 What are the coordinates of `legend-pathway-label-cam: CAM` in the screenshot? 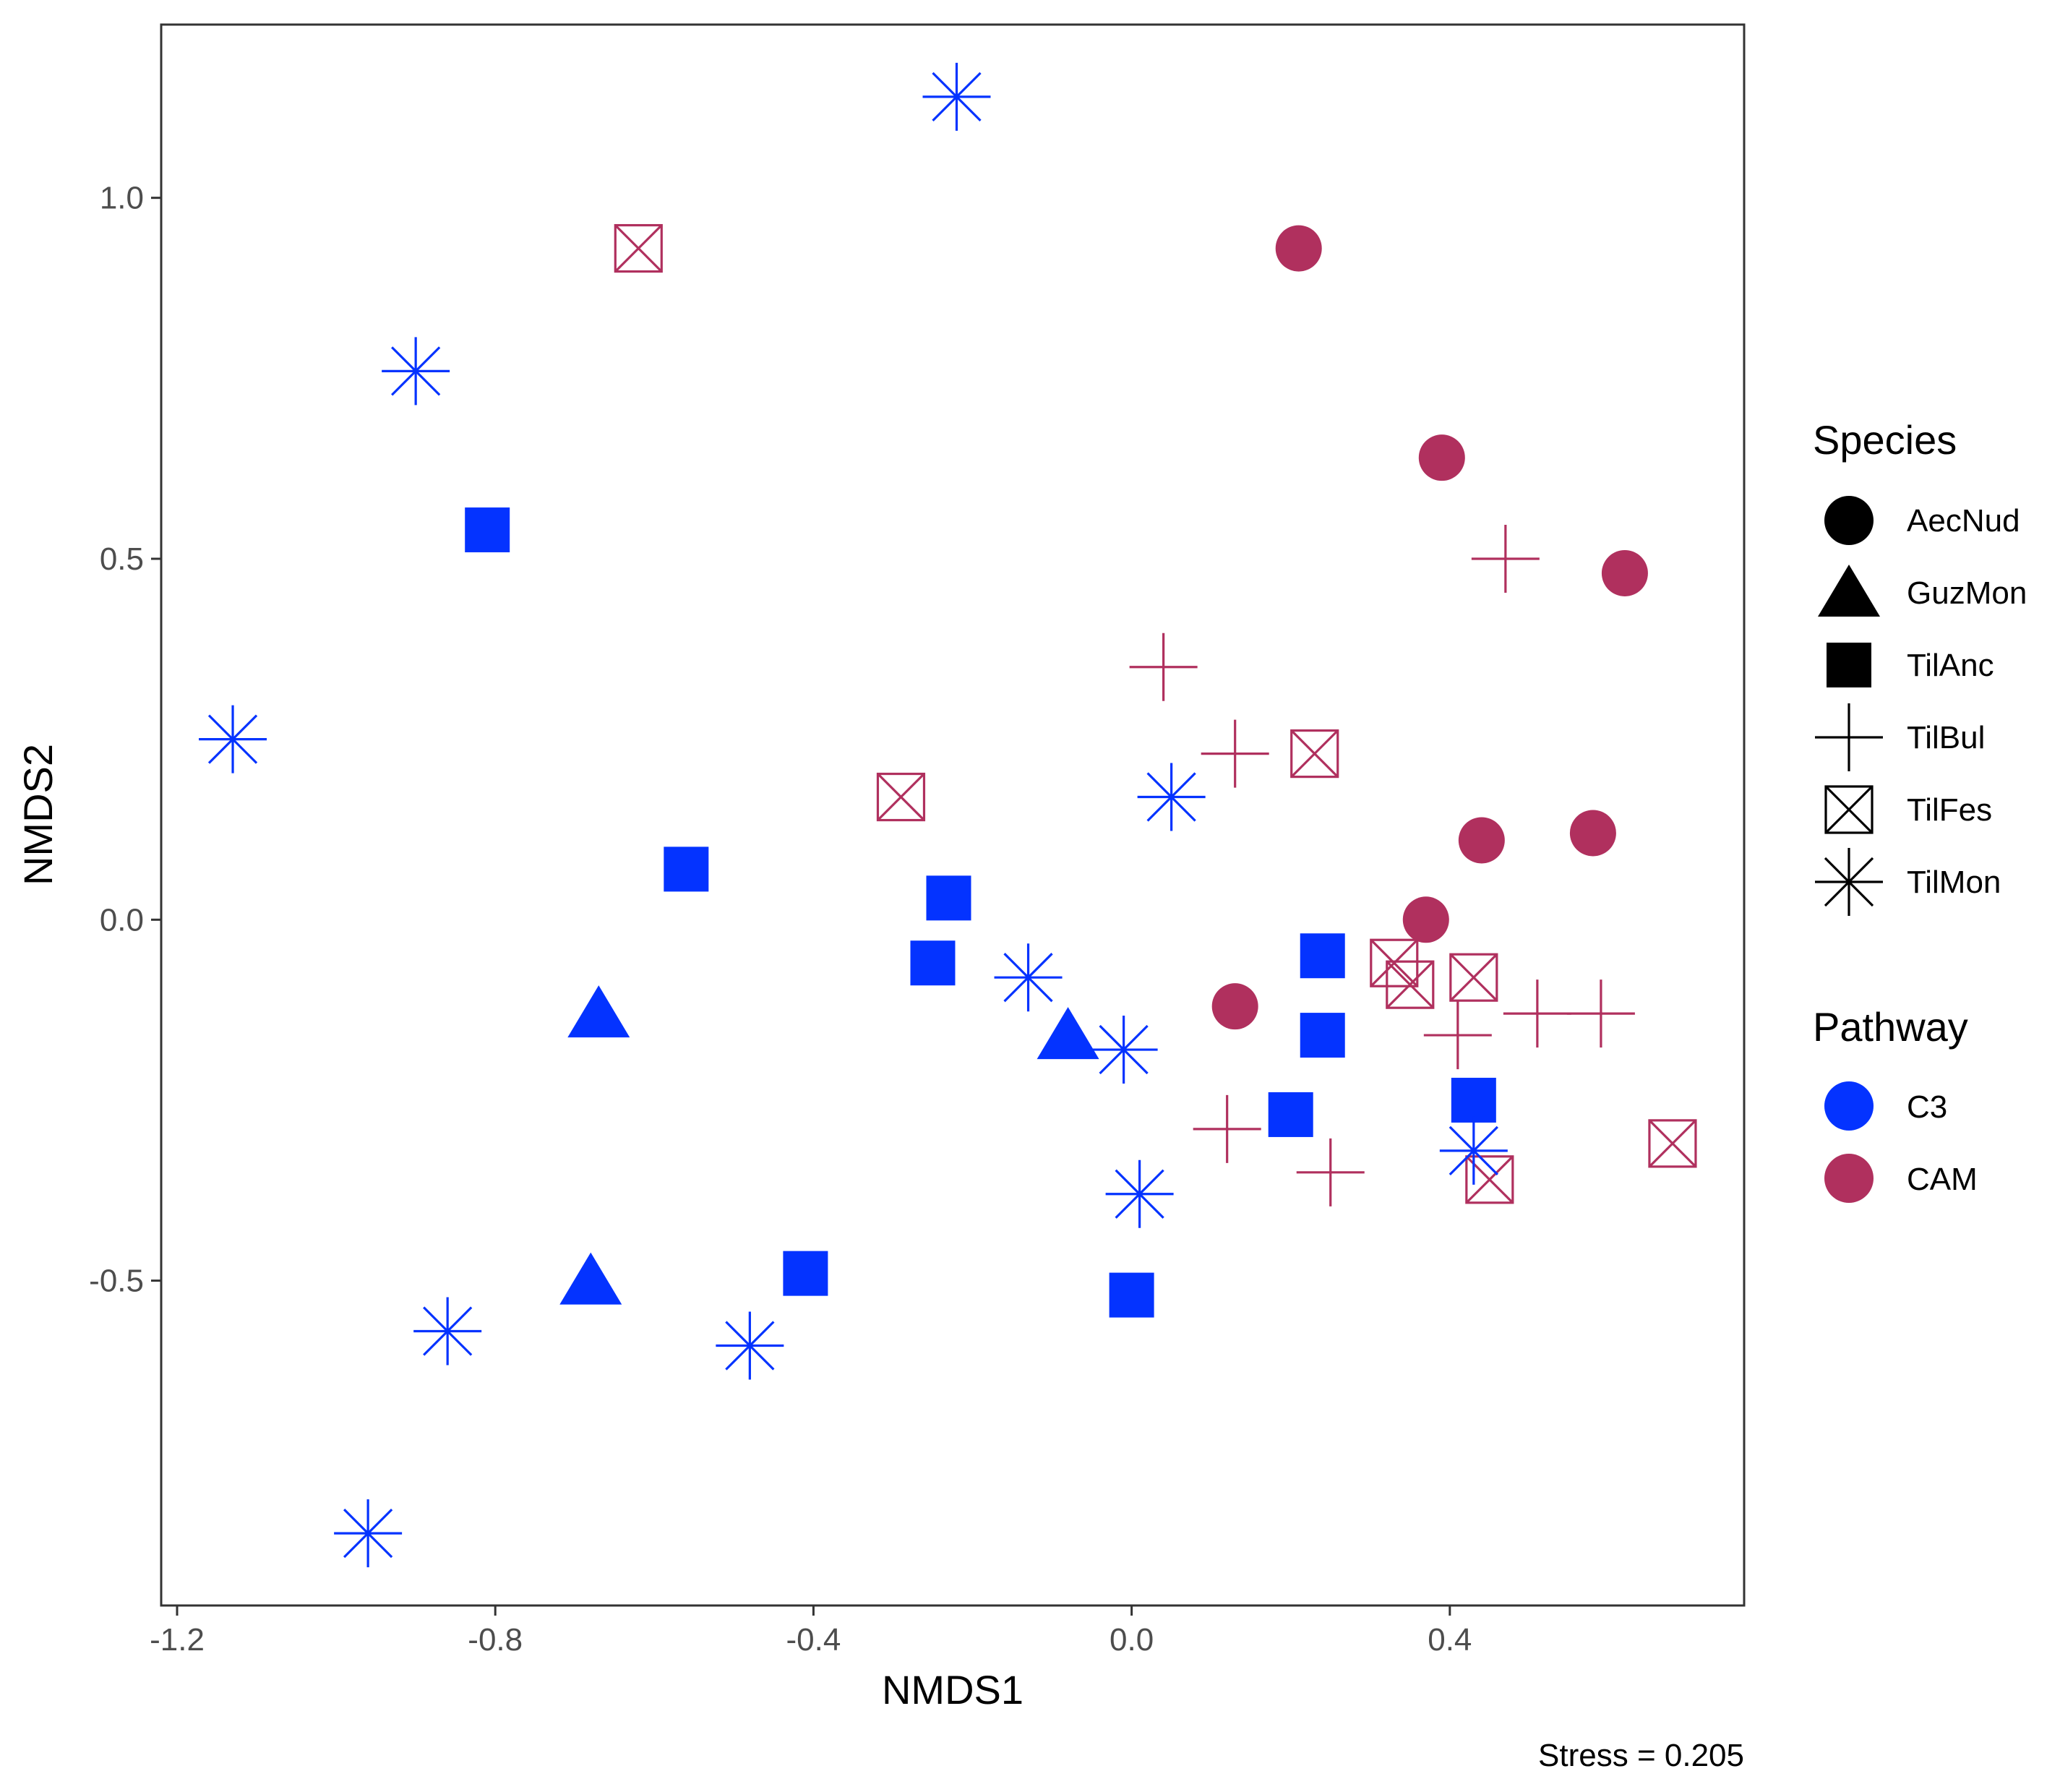 It's located at (1943, 1179).